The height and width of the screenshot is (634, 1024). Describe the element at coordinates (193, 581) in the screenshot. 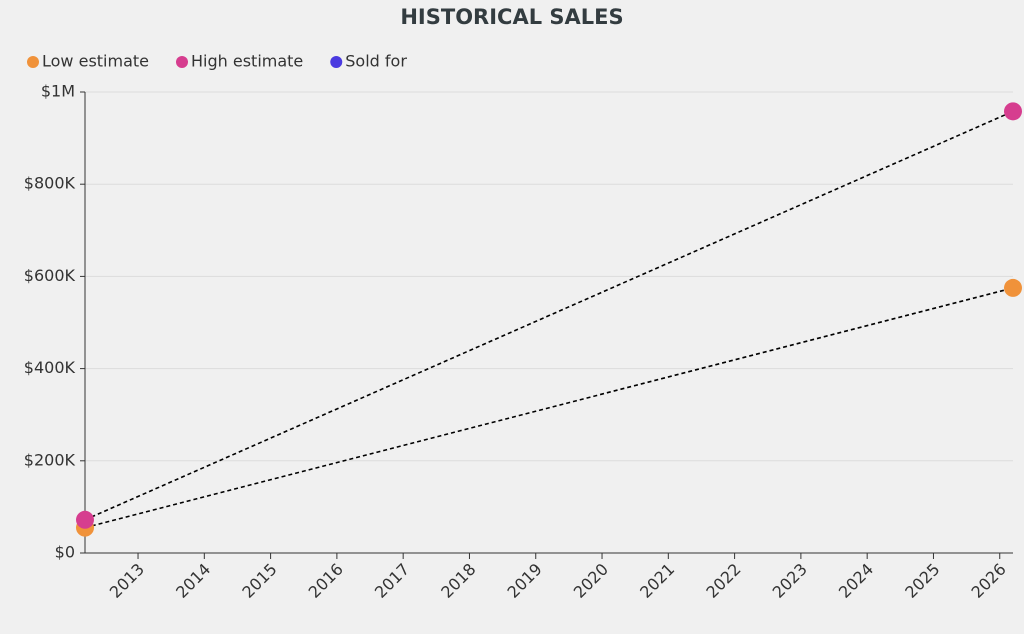

I see `x-tick-label: 2014` at that location.